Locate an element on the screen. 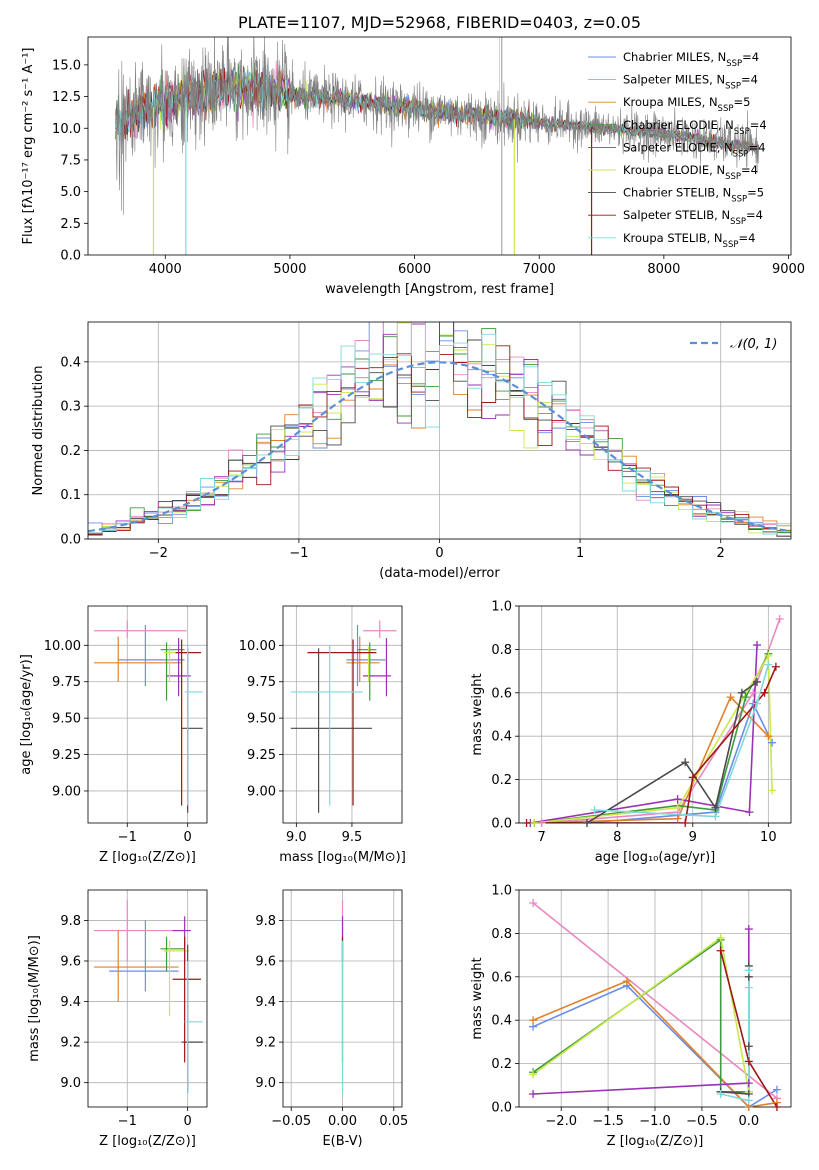 This screenshot has width=819, height=1170. x-tick-label: 8 is located at coordinates (617, 837).